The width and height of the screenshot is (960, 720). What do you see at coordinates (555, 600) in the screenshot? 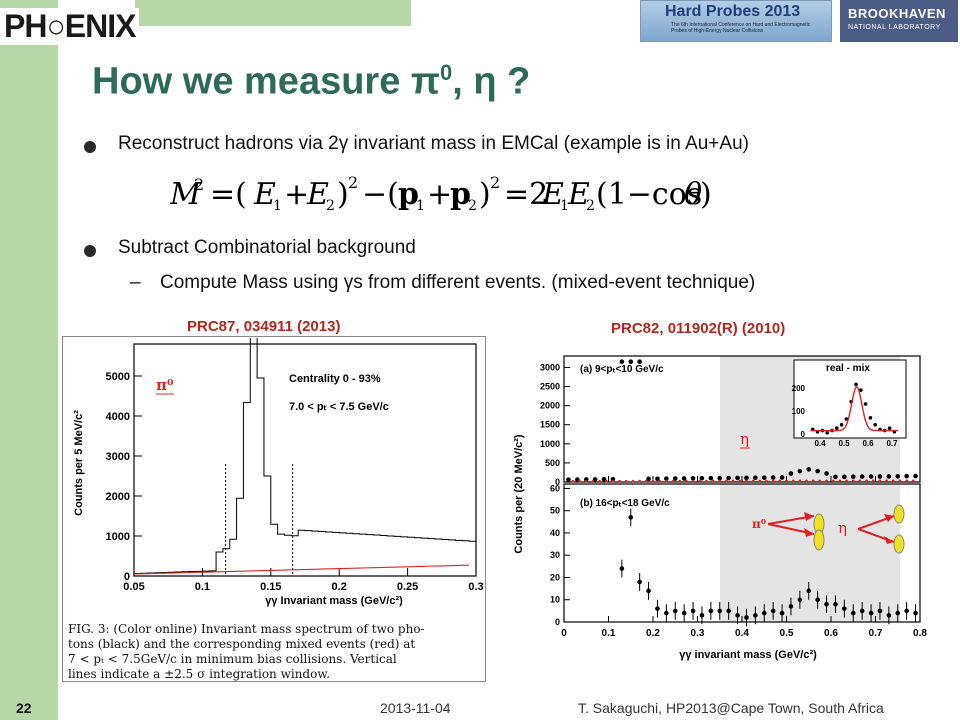
I see `right-bottom-ytick-label: 10` at bounding box center [555, 600].